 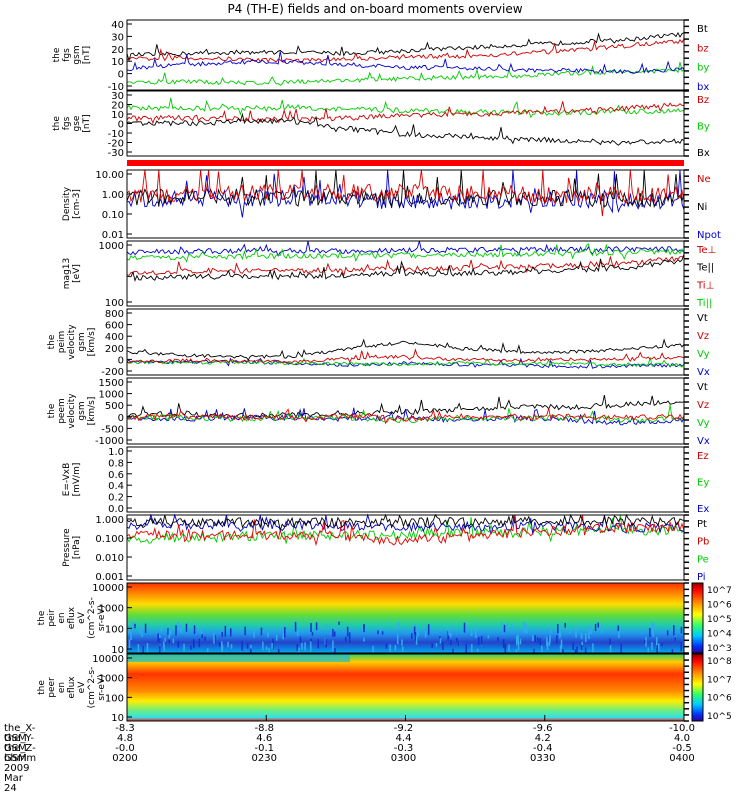 I want to click on panel-efield: 1.00.80.60.40.20.0 E=-VxB [mV/m] Ez Ey Ex, so click(x=385, y=480).